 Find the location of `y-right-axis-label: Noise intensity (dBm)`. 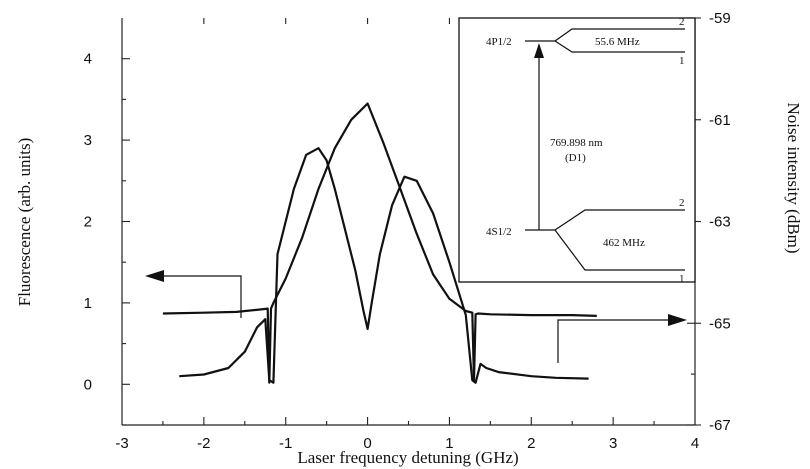

y-right-axis-label: Noise intensity (dBm) is located at coordinates (793, 177).